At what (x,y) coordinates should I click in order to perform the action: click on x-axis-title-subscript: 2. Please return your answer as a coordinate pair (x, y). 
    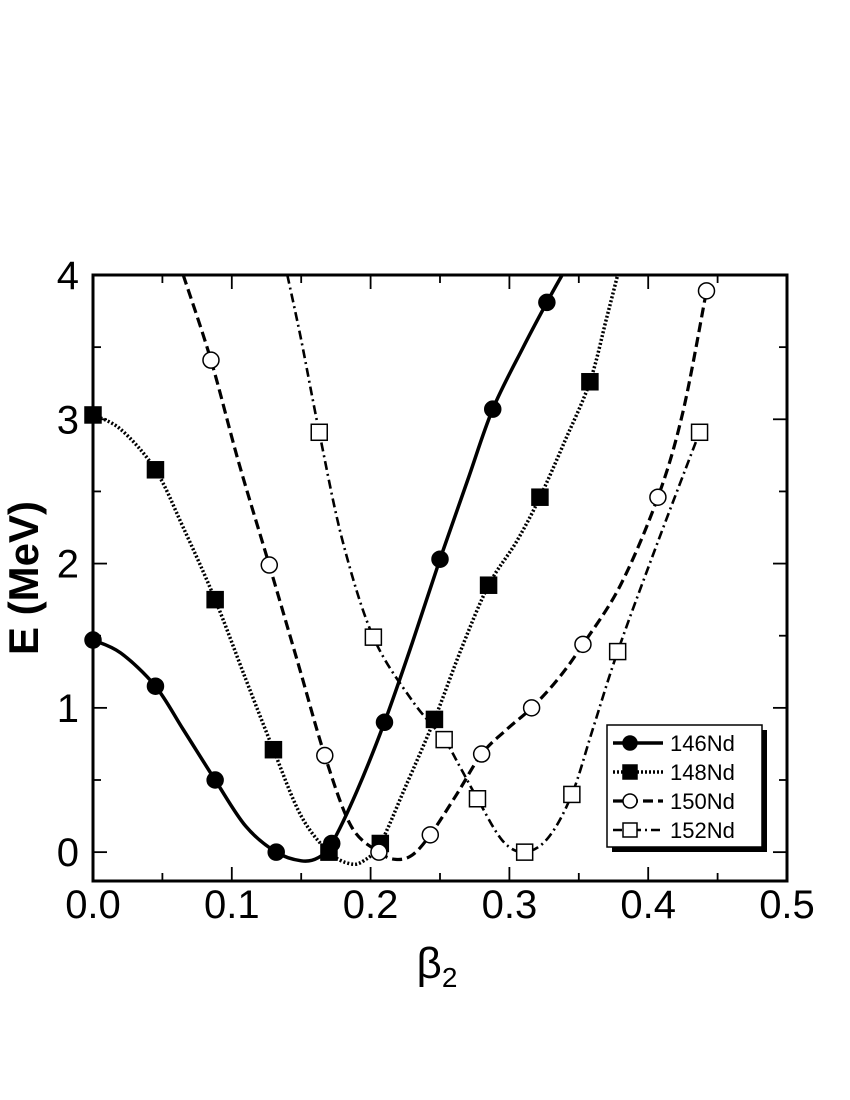
    Looking at the image, I should click on (450, 977).